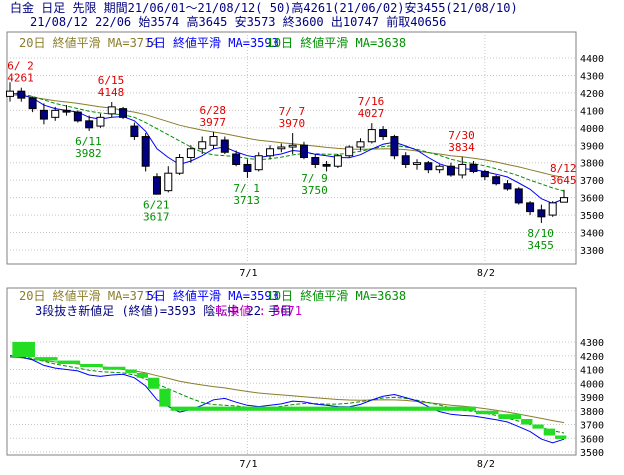  Describe the element at coordinates (213, 110) in the screenshot. I see `high-annotation-date: 6/28` at that location.